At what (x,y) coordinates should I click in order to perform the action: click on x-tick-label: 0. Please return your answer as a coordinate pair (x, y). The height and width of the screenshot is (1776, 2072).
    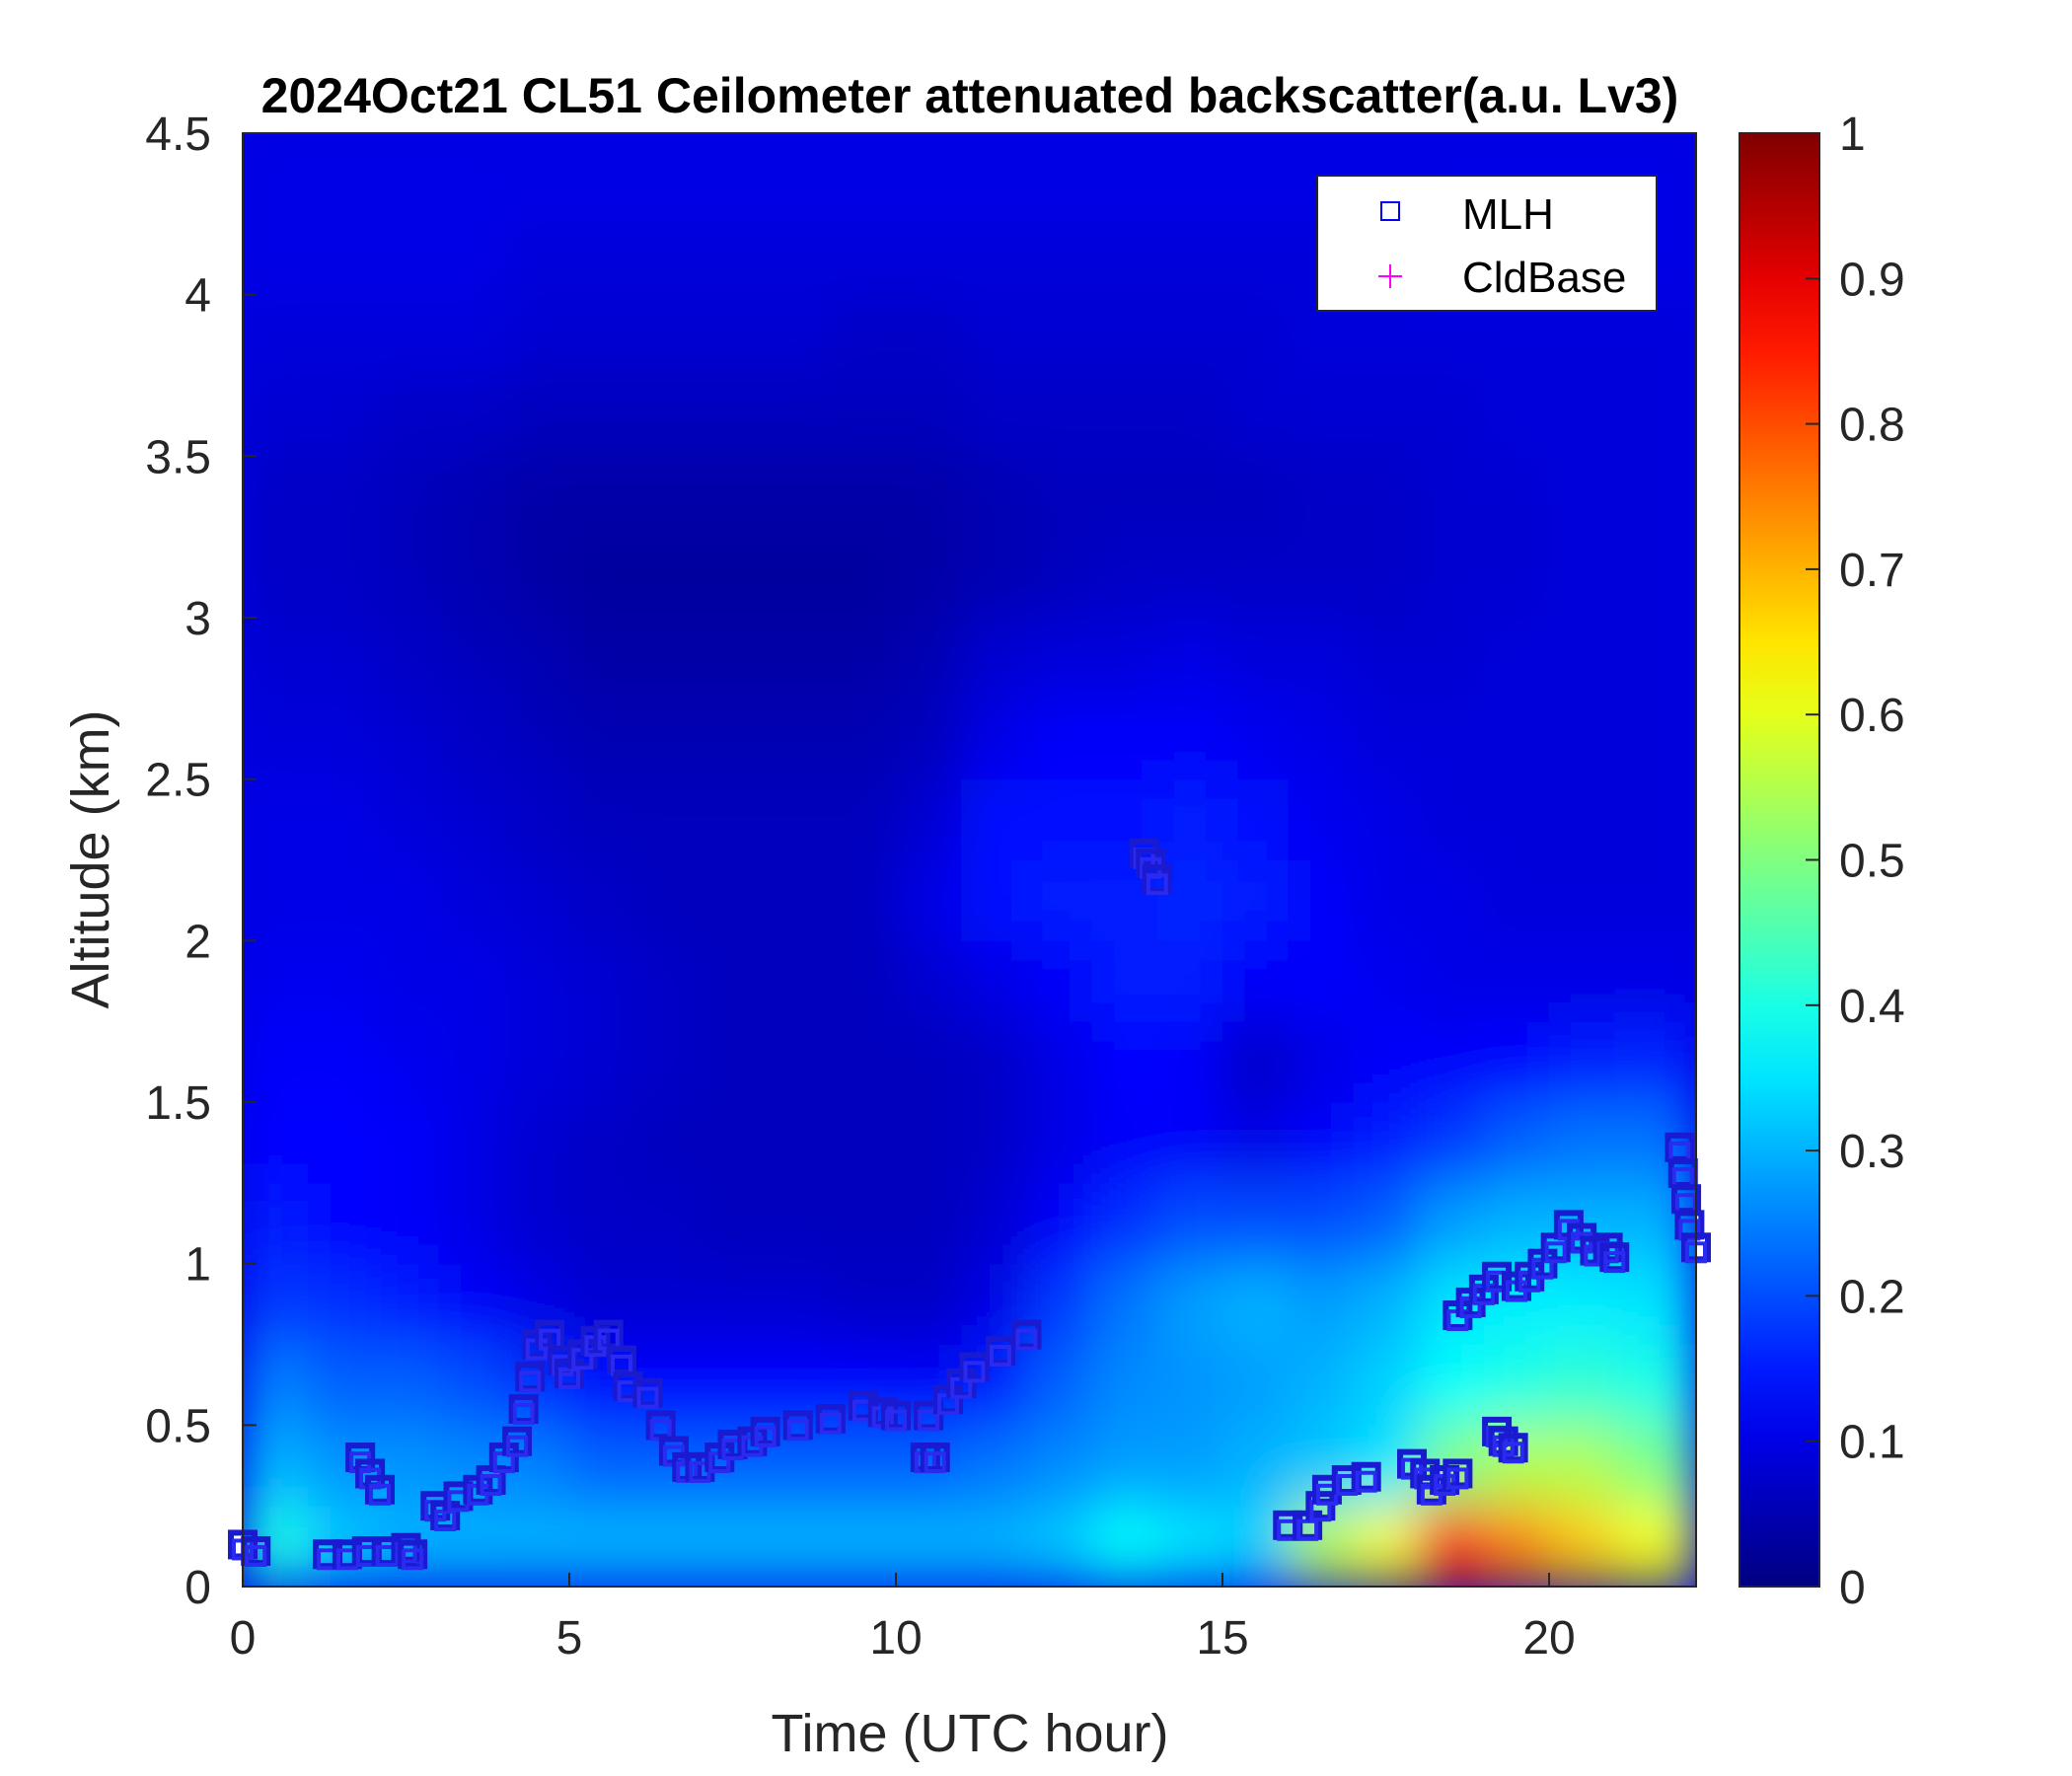
    Looking at the image, I should click on (243, 1639).